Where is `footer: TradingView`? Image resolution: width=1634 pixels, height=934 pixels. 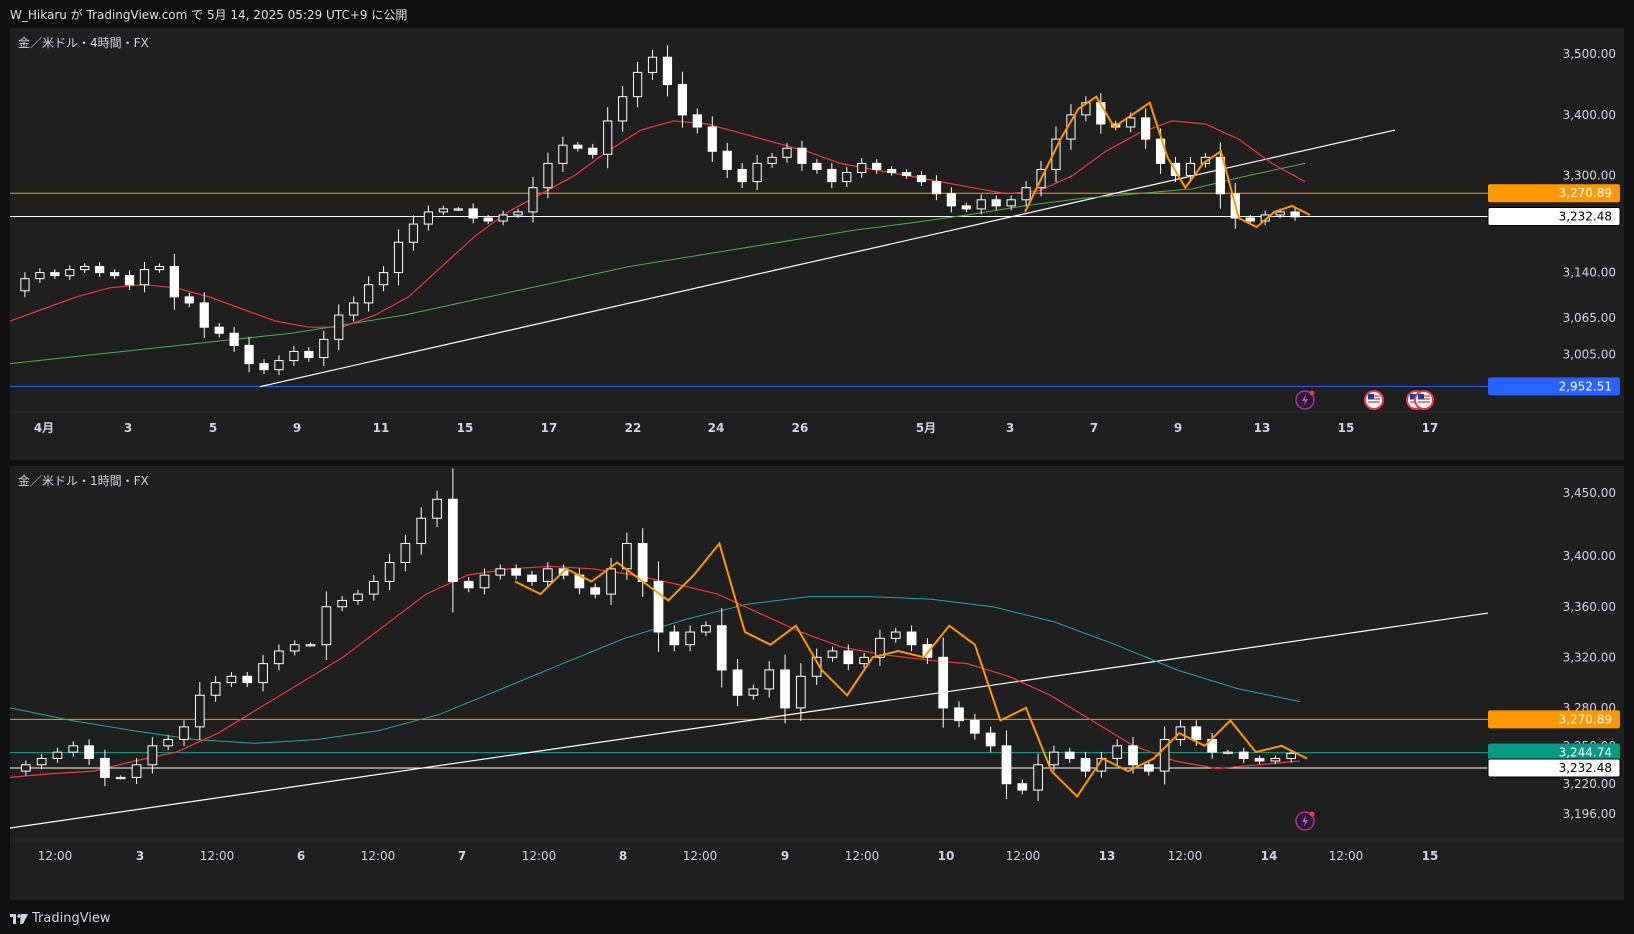
footer: TradingView is located at coordinates (817, 918).